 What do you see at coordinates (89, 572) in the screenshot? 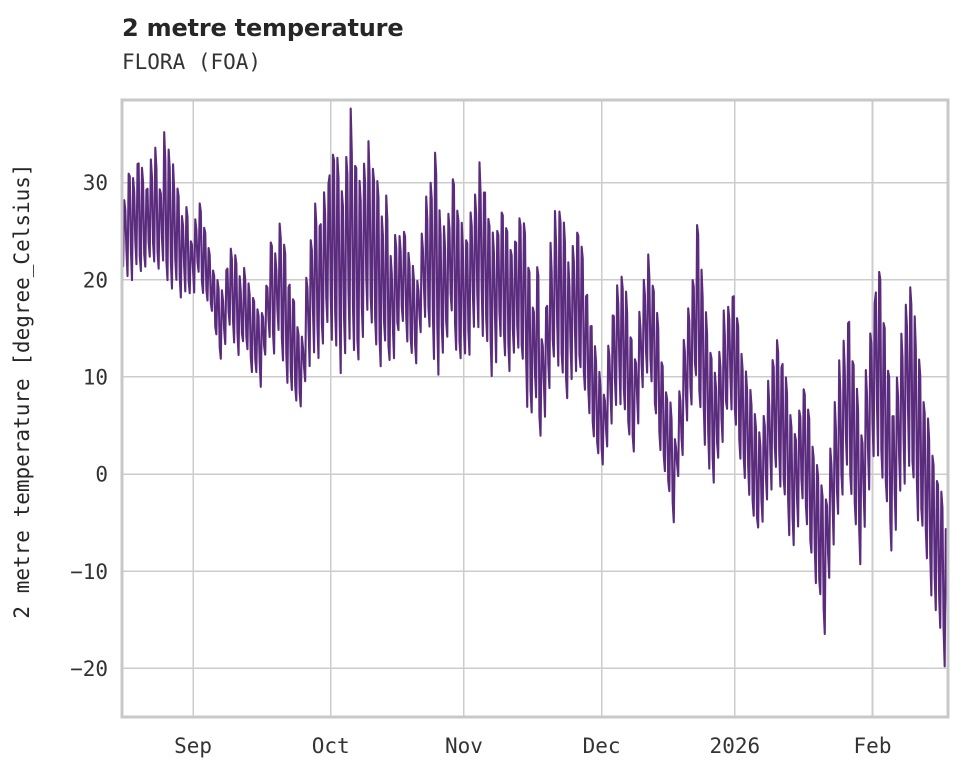
I see `y-tick-label: −10` at bounding box center [89, 572].